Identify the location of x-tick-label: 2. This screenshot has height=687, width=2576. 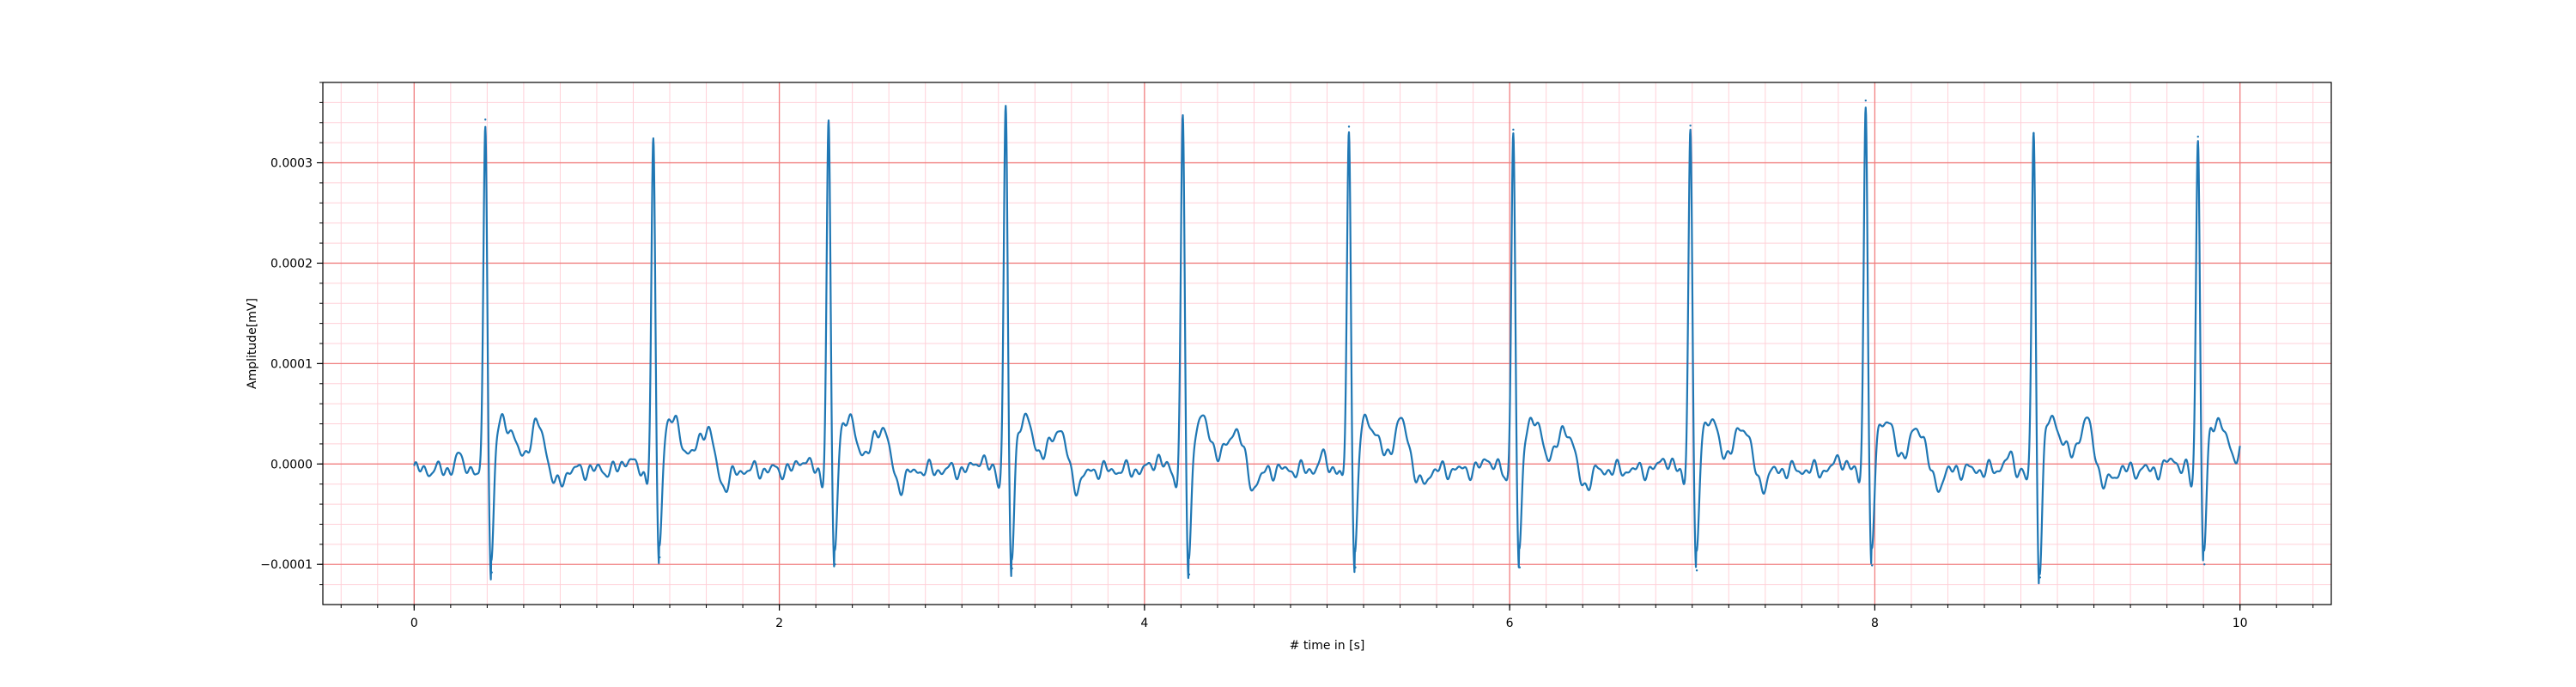
(779, 623).